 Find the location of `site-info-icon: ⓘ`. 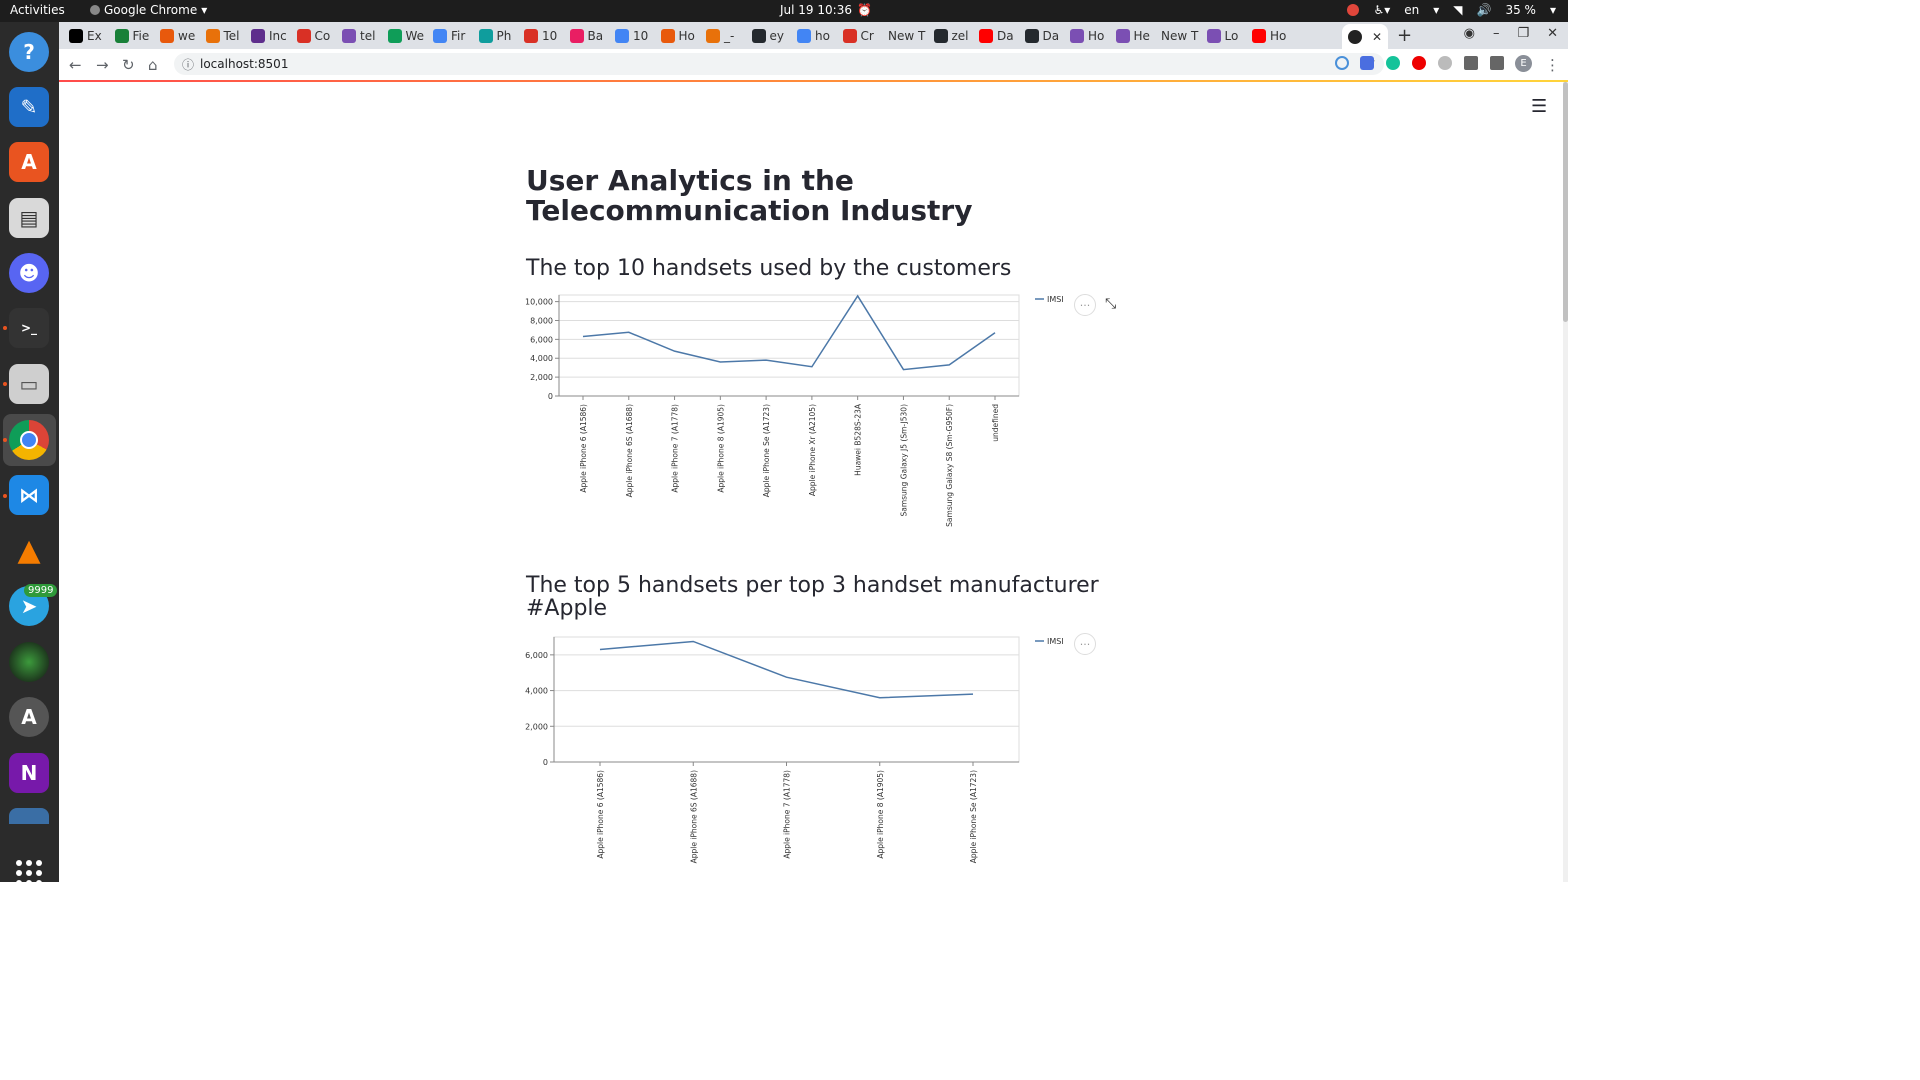

site-info-icon: ⓘ is located at coordinates (188, 65).